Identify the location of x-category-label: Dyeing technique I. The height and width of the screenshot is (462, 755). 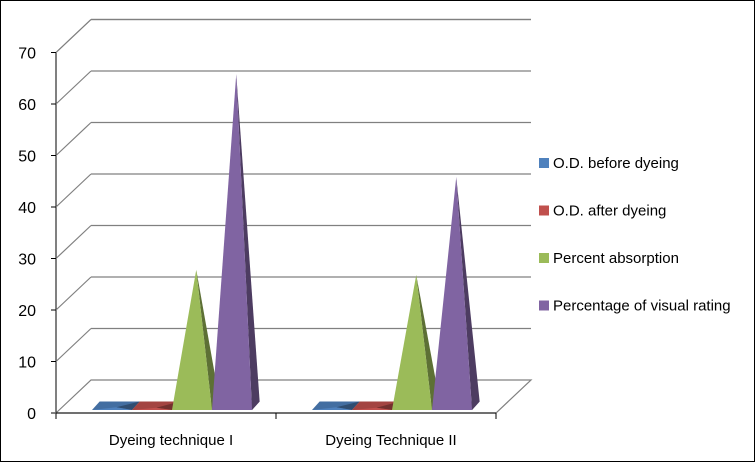
(171, 440).